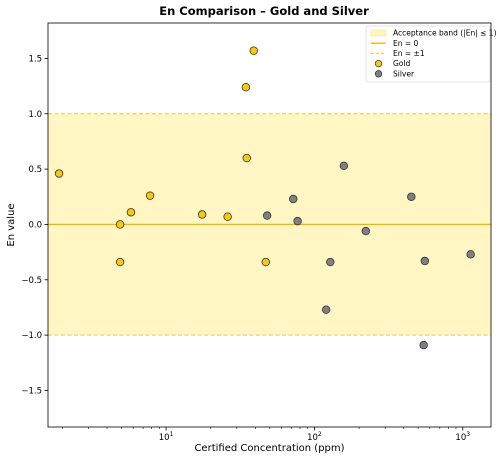  What do you see at coordinates (445, 33) in the screenshot?
I see `legend-label-band: Acceptance band (|En| ≤ 1)` at bounding box center [445, 33].